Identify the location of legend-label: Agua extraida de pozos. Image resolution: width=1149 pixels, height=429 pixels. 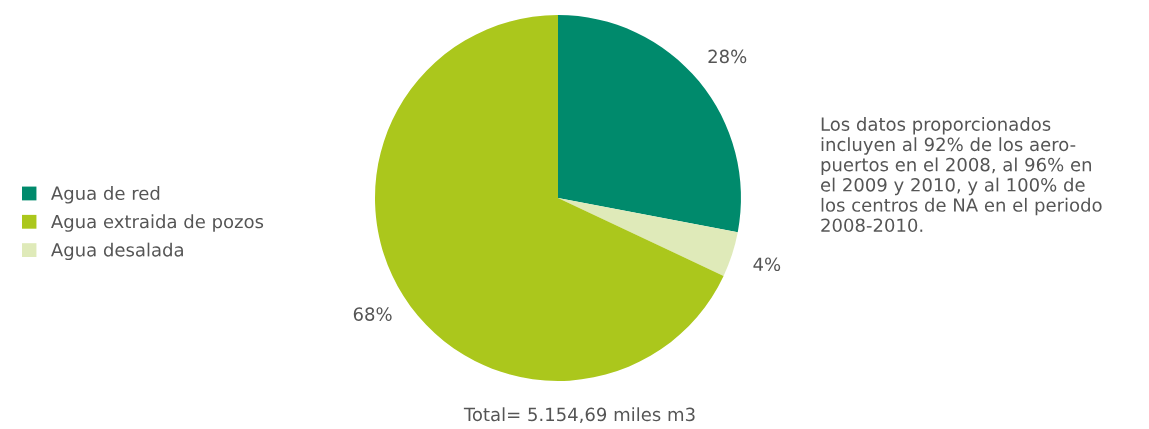
(157, 223).